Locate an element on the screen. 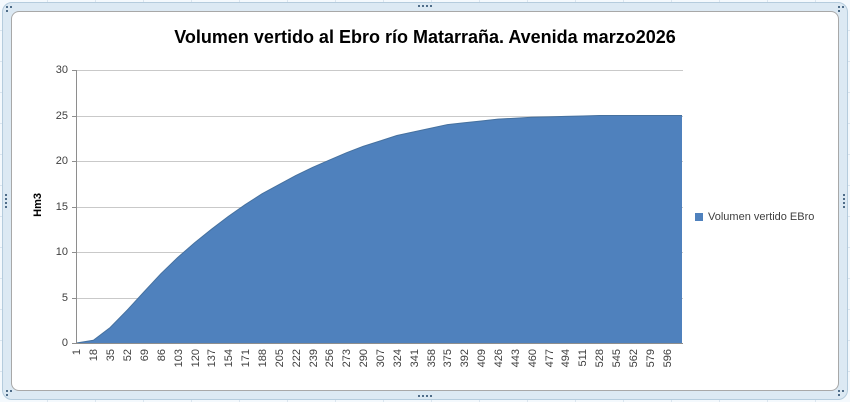 Image resolution: width=850 pixels, height=402 pixels. x-tick-label: 579 is located at coordinates (650, 358).